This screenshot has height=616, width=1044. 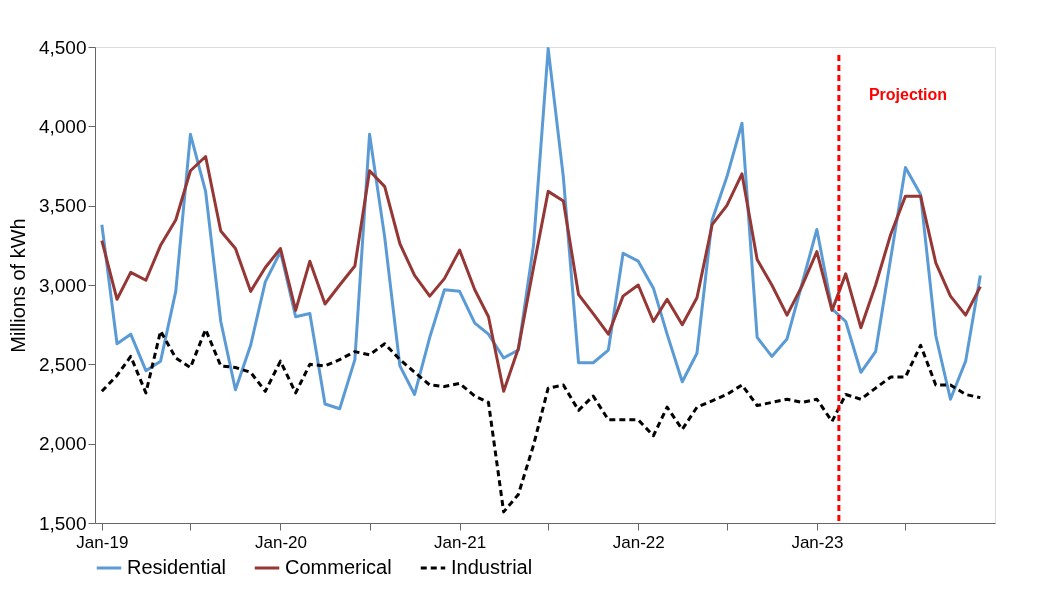 What do you see at coordinates (62, 47) in the screenshot?
I see `y-tick-label: 4,500` at bounding box center [62, 47].